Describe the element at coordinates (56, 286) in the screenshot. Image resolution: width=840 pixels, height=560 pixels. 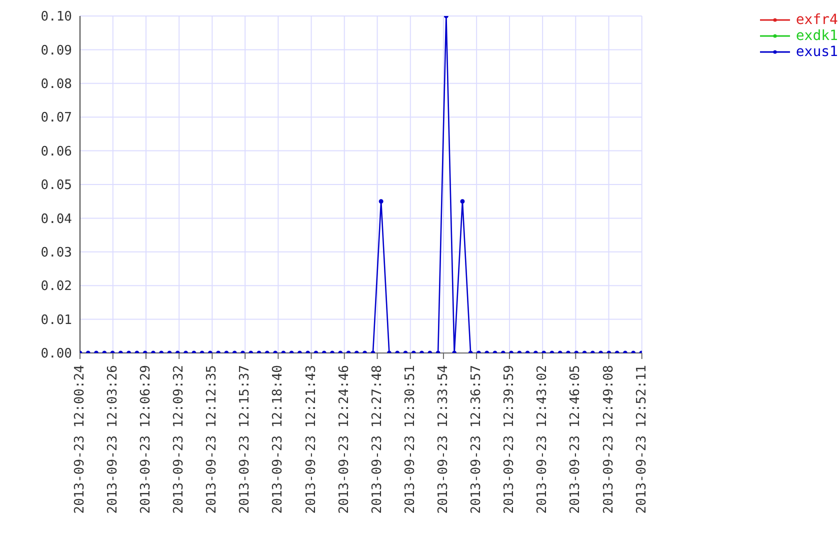
I see `y-tick-label: 0.02` at that location.